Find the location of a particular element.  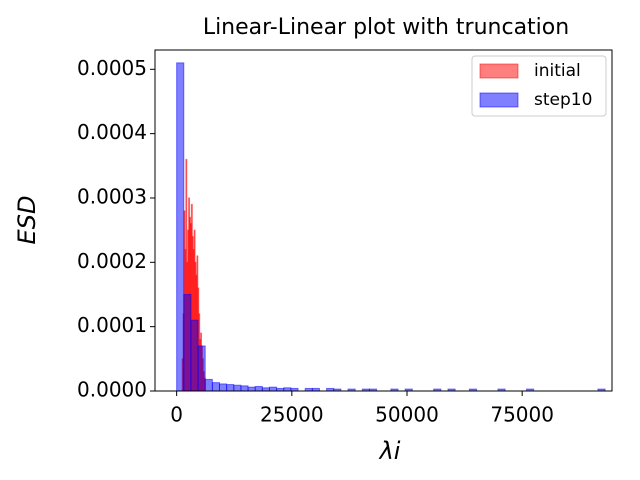

y-axis-label: ESD is located at coordinates (27, 220).